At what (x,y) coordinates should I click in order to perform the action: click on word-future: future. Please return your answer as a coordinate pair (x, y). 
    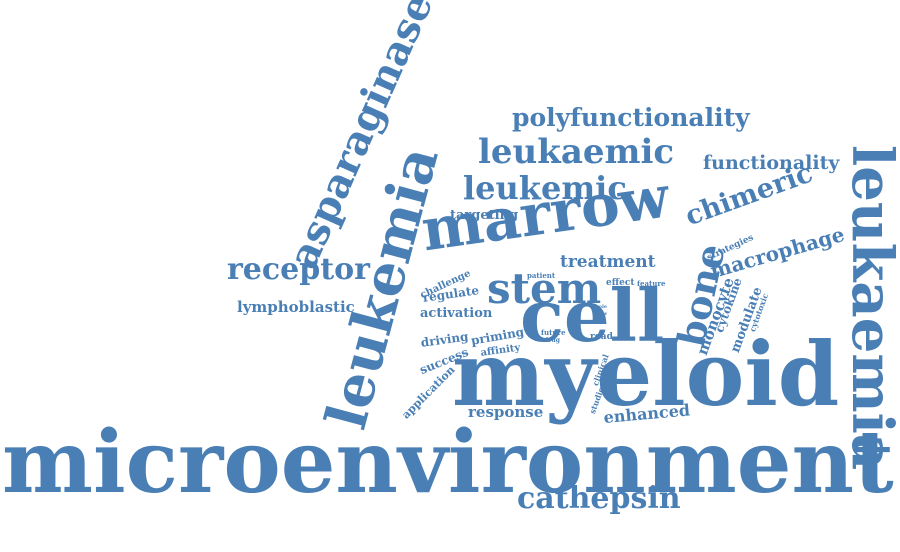
    Looking at the image, I should click on (553, 332).